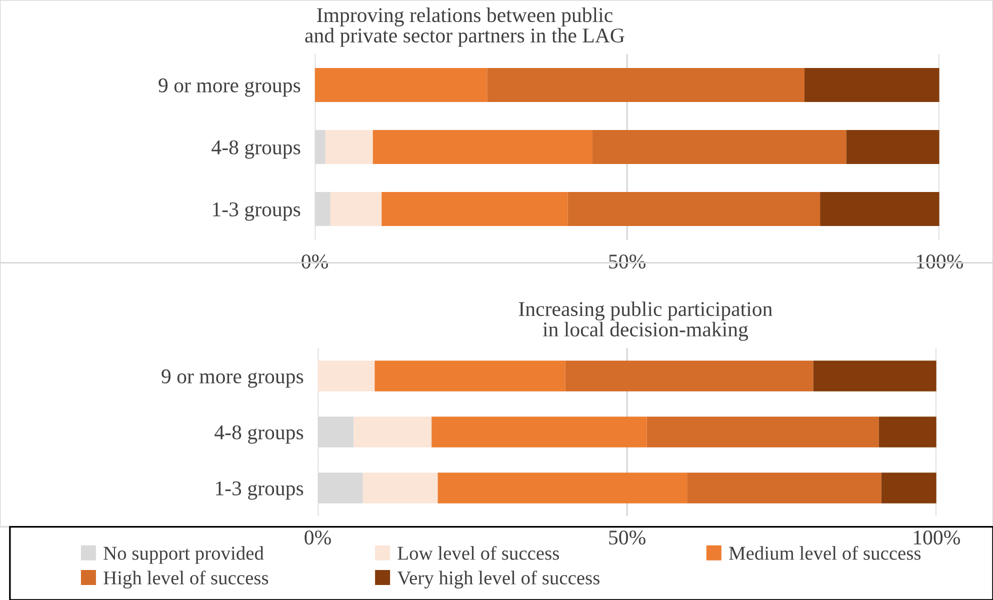  What do you see at coordinates (498, 579) in the screenshot?
I see `legend-label: Very high level of success` at bounding box center [498, 579].